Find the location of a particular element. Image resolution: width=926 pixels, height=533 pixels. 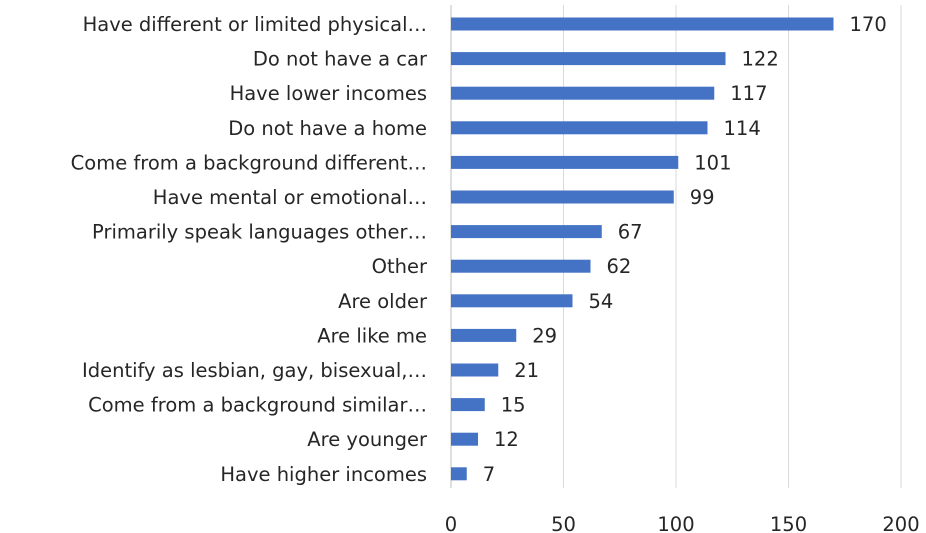

value-label: 54 is located at coordinates (601, 301).